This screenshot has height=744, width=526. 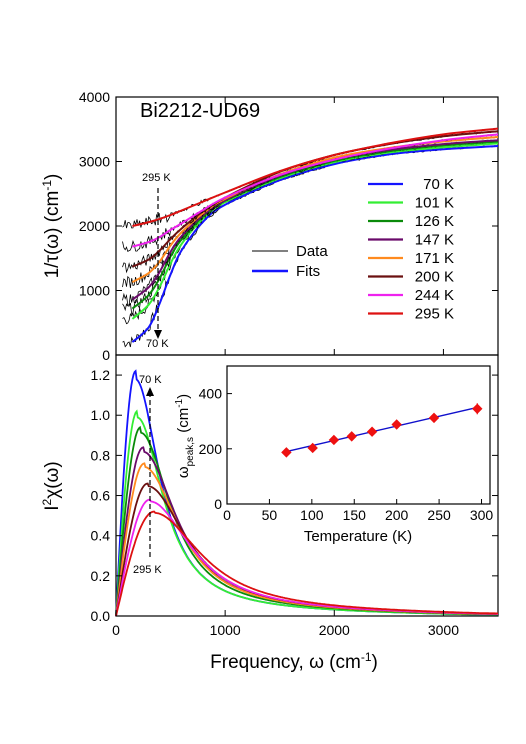 What do you see at coordinates (158, 334) in the screenshot?
I see `top-annotation-arrowhead` at bounding box center [158, 334].